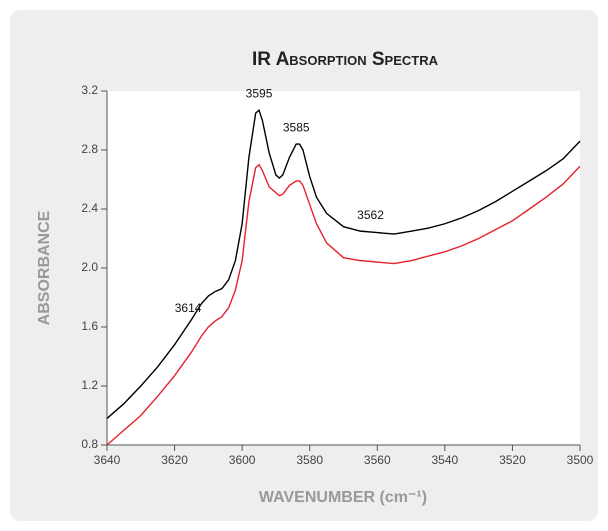 Image resolution: width=608 pixels, height=531 pixels. Describe the element at coordinates (377, 460) in the screenshot. I see `x-tick-label: 3560` at that location.